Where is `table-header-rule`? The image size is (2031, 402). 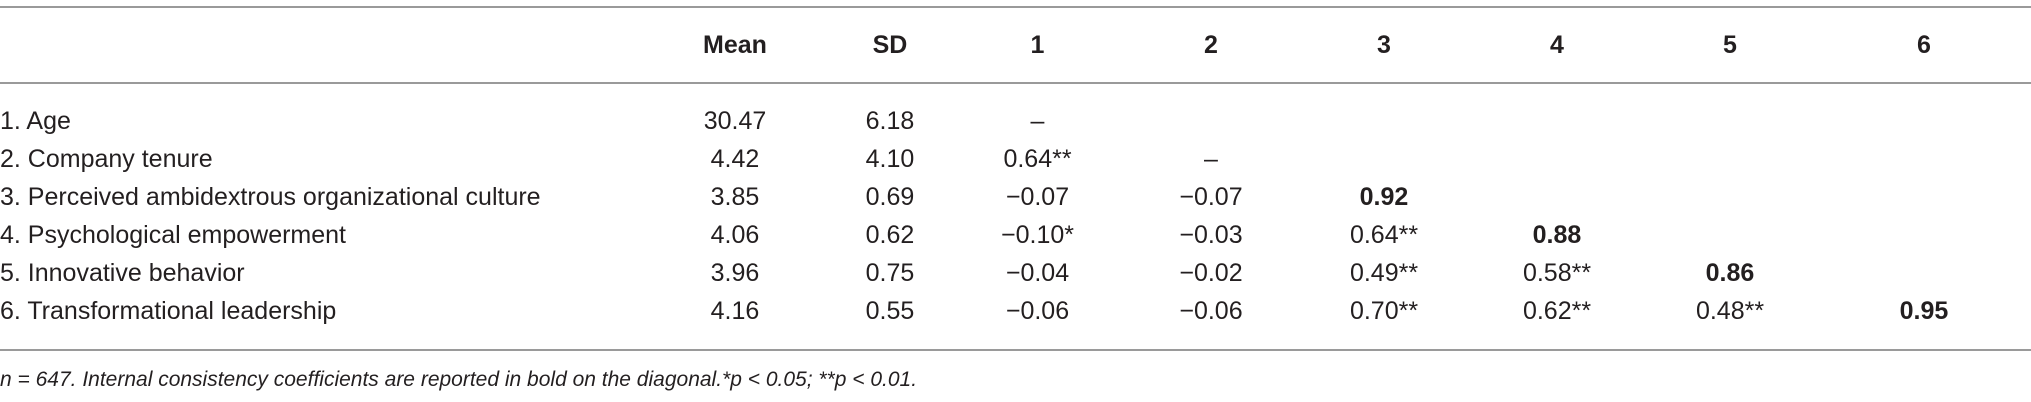
table-header-rule is located at coordinates (1015, 83).